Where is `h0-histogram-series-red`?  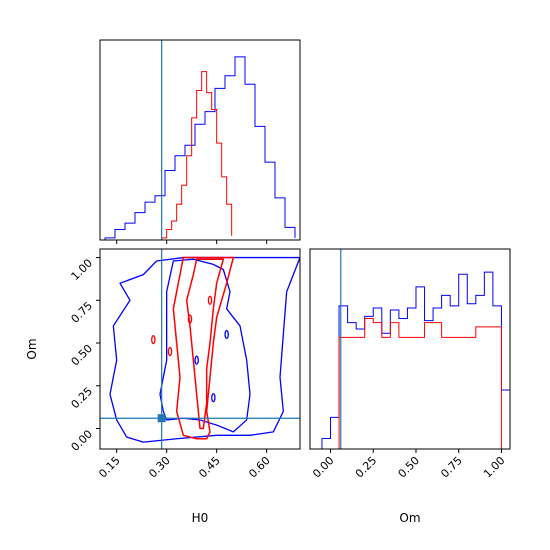
h0-histogram-series-red is located at coordinates (197, 155).